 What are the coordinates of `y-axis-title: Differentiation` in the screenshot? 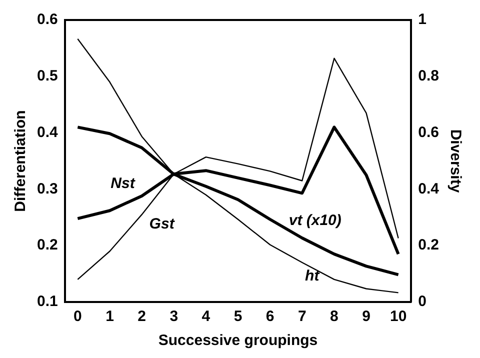 It's located at (21, 161).